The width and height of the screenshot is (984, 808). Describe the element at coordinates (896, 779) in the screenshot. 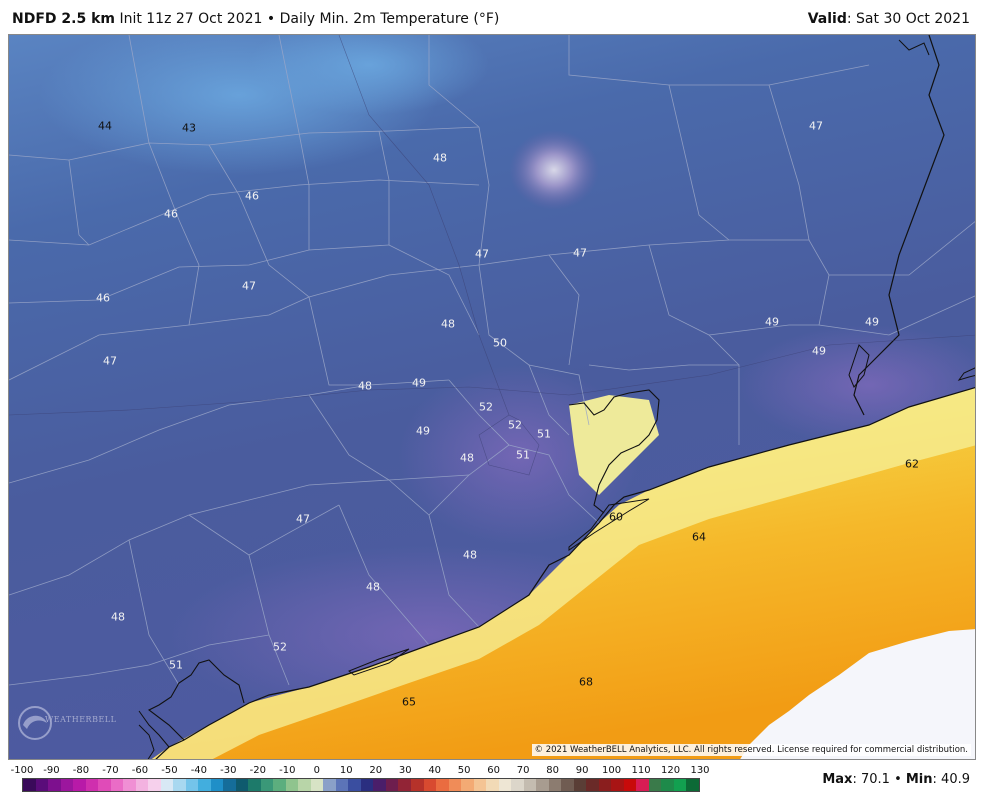

I see `max-min-readout: Max: 70.1 • Min: 40.9` at that location.